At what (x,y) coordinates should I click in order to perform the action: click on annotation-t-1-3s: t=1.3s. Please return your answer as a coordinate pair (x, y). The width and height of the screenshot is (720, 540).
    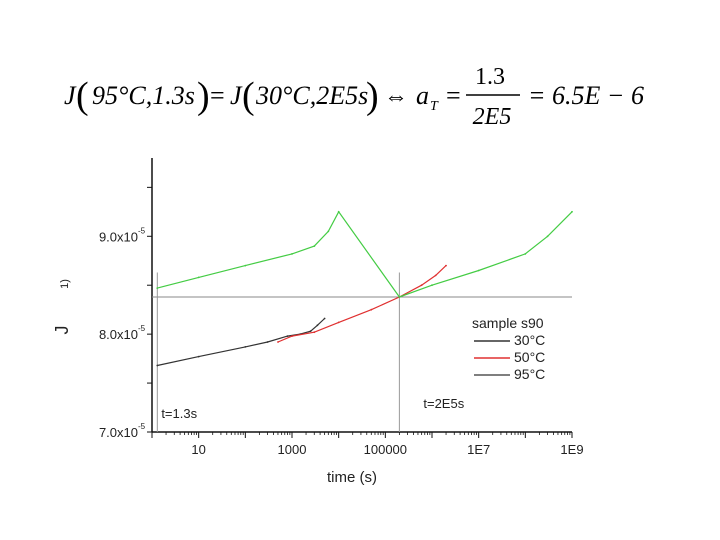
    Looking at the image, I should click on (179, 413).